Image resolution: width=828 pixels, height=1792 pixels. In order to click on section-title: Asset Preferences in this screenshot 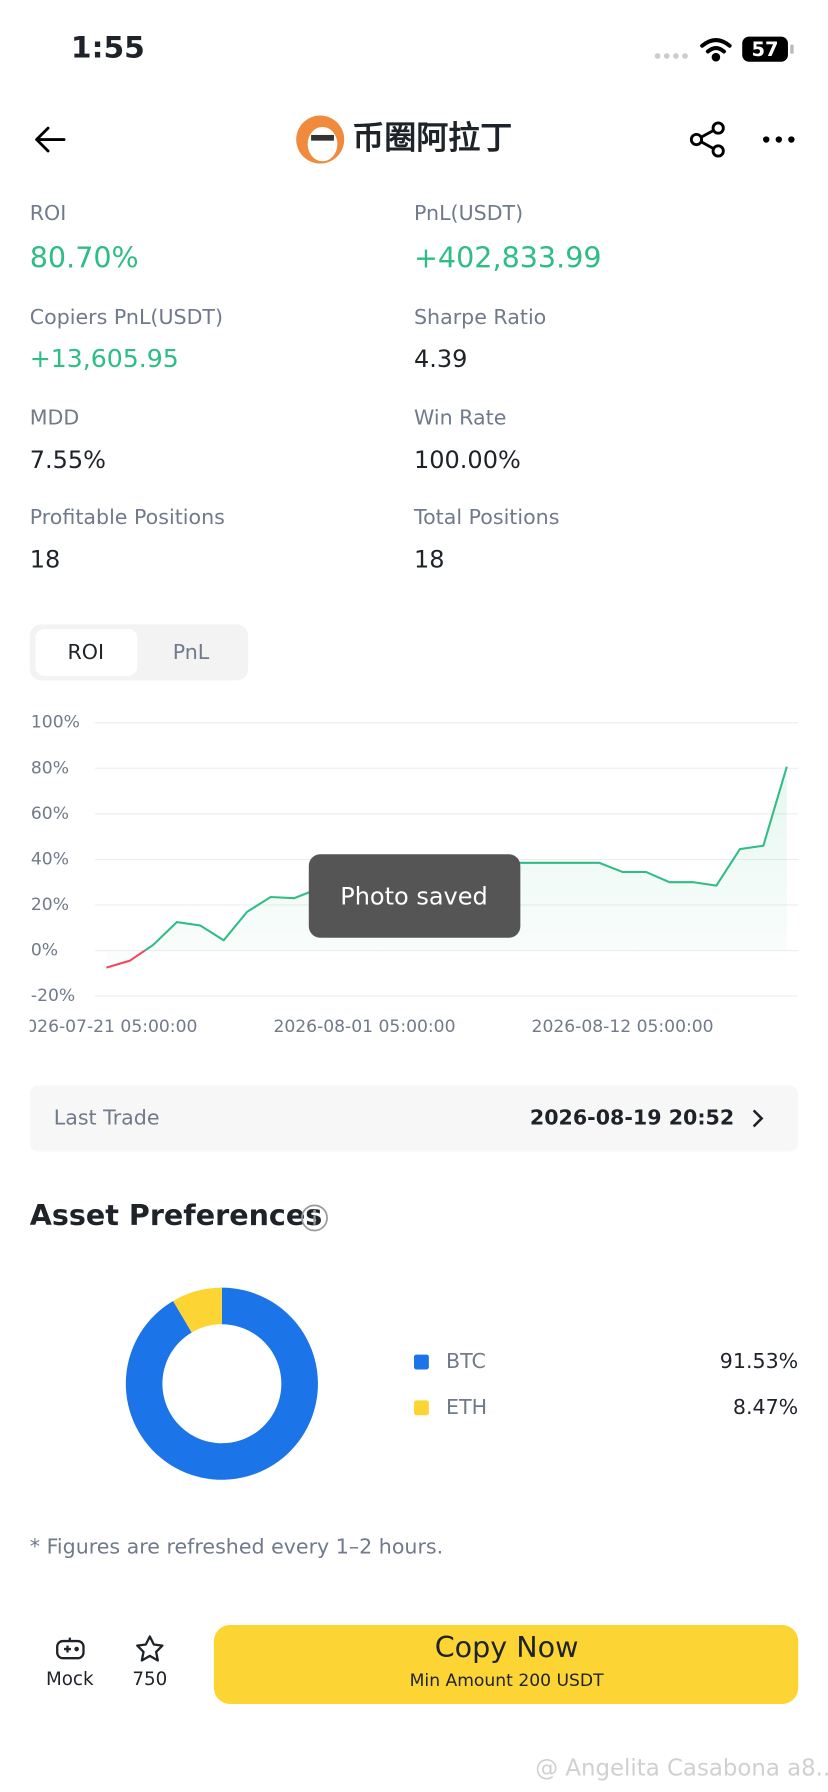, I will do `click(176, 1215)`.